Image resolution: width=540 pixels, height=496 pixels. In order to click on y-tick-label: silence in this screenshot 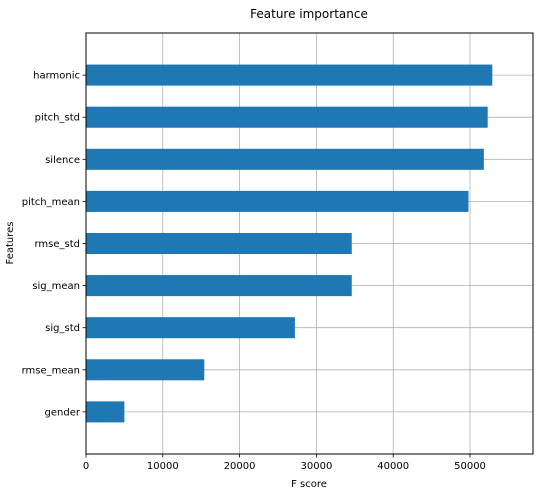, I will do `click(62, 160)`.